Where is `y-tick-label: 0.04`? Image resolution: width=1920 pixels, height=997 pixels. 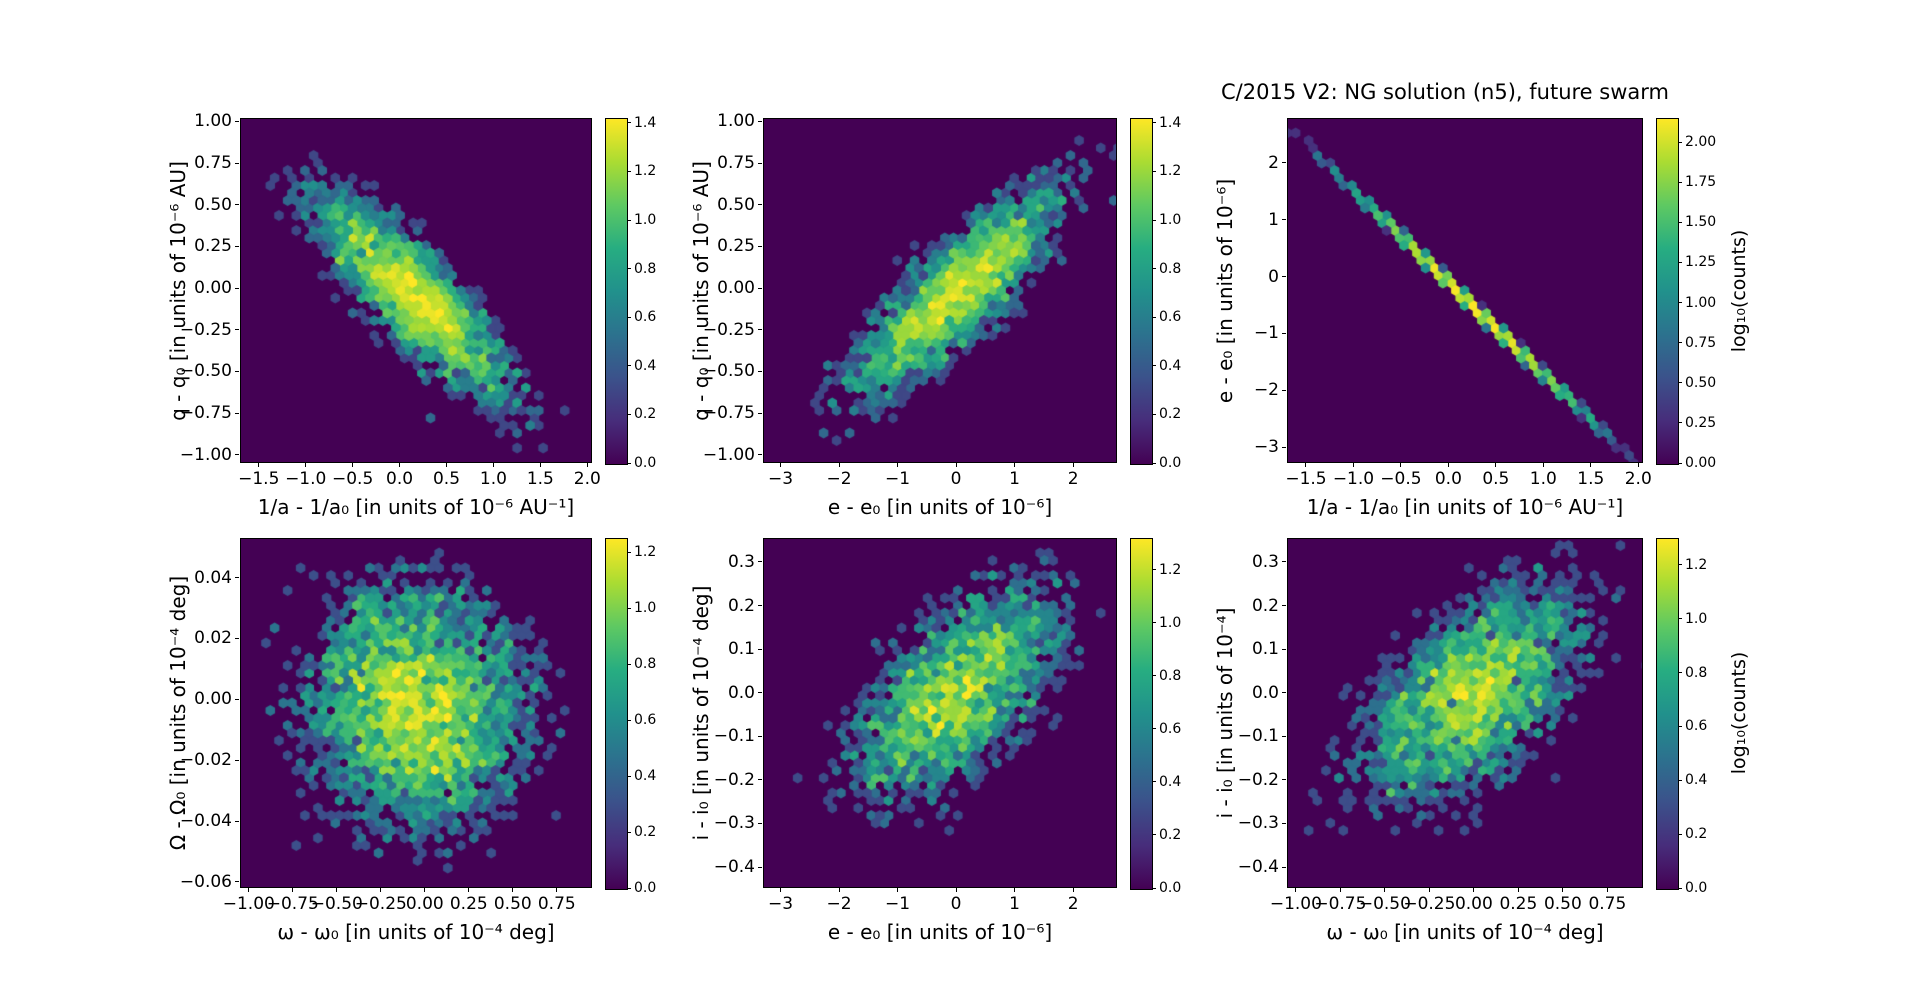 y-tick-label: 0.04 is located at coordinates (213, 577).